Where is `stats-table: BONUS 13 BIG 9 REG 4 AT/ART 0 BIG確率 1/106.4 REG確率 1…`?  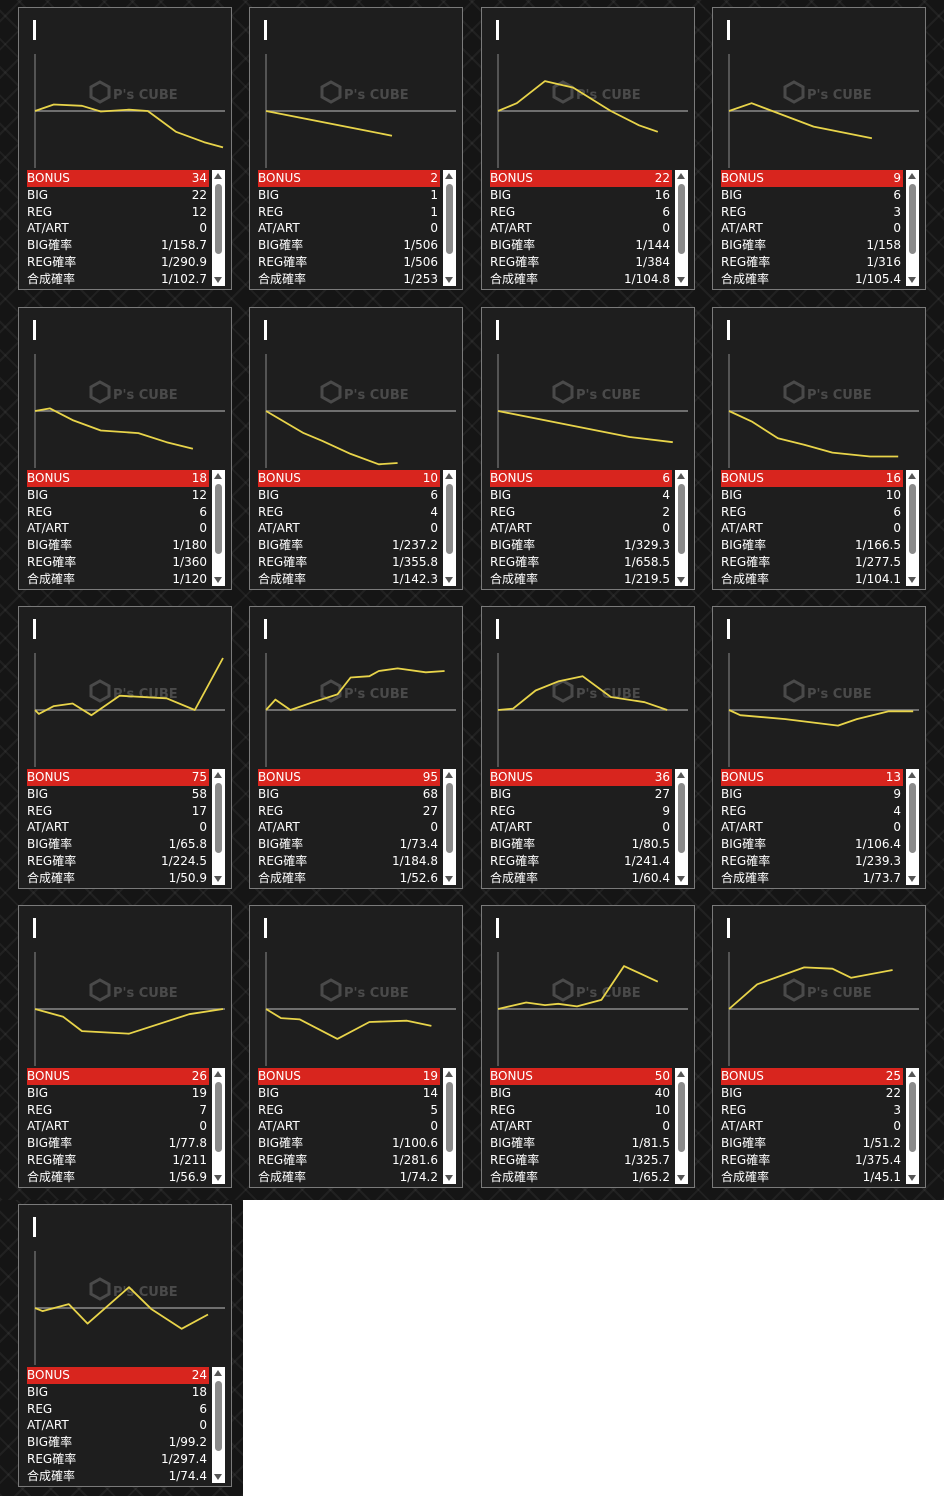
stats-table: BONUS 13 BIG 9 REG 4 AT/ART 0 BIG確率 1/106.4 REG確率 1… is located at coordinates (812, 828).